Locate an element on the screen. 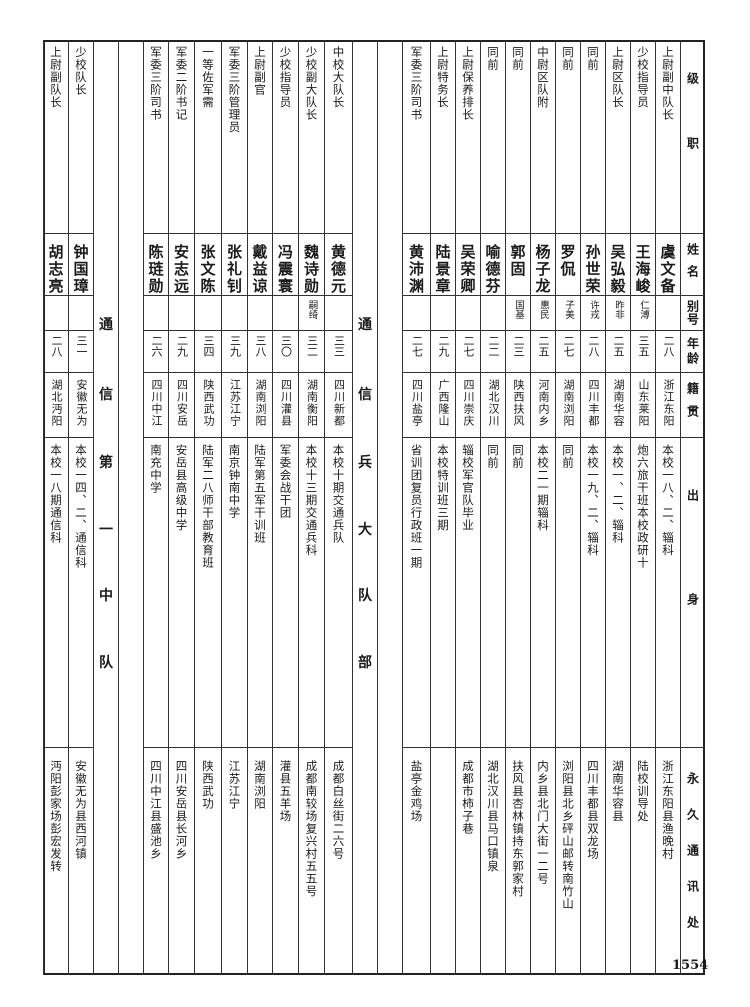 This screenshot has height=1007, width=750. origin-text: 安岳县高级中学 is located at coordinates (181, 488).